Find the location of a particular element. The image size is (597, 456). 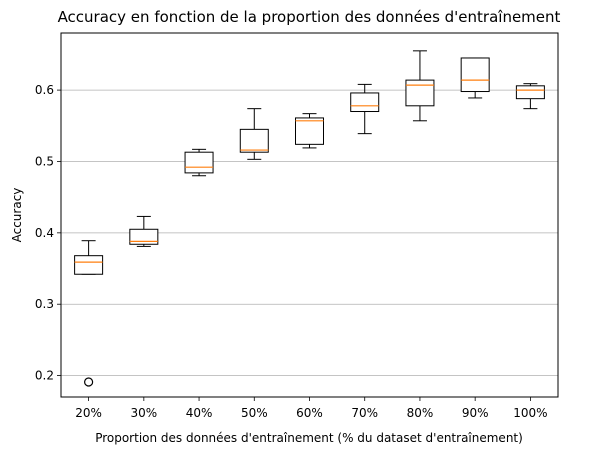

outlier-point is located at coordinates (89, 382).